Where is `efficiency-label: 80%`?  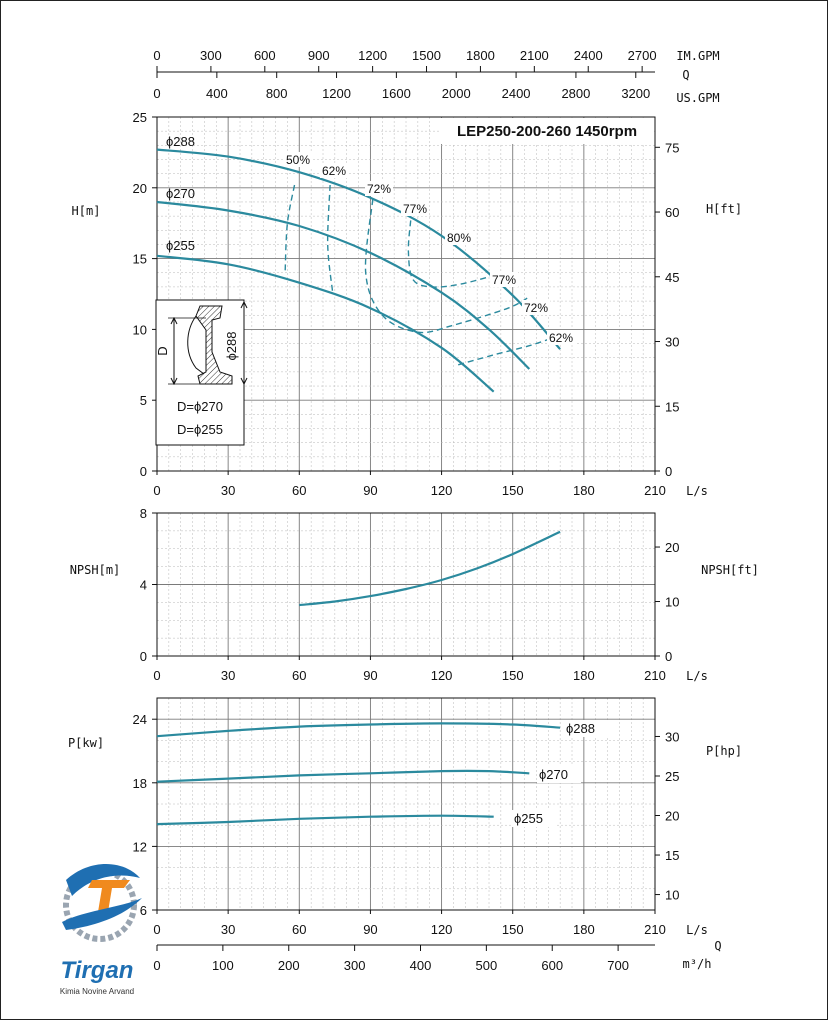 efficiency-label: 80% is located at coordinates (459, 238).